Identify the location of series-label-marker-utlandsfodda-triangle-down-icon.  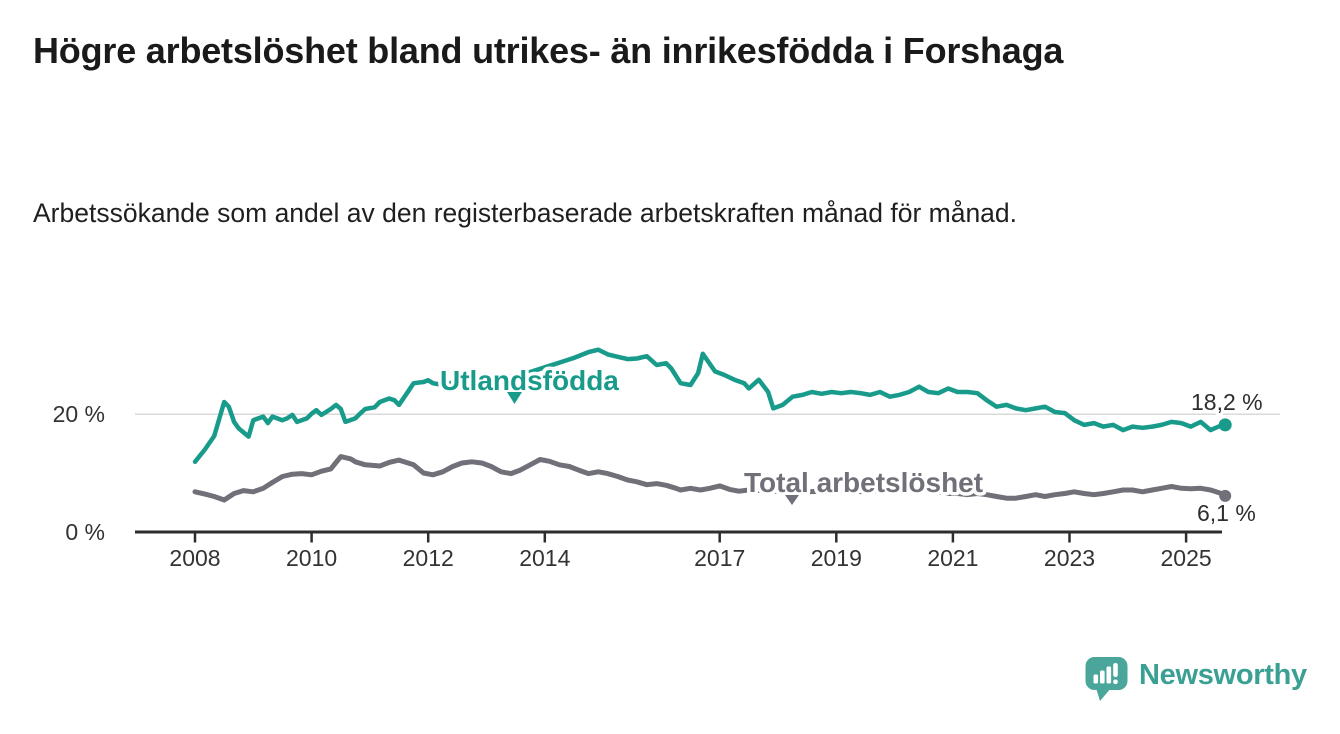
(514, 398).